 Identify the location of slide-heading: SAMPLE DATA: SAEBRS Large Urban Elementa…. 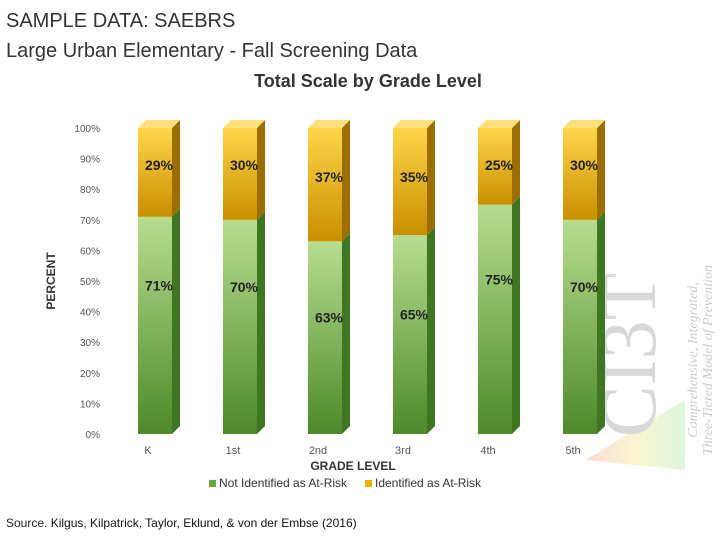
(211, 36).